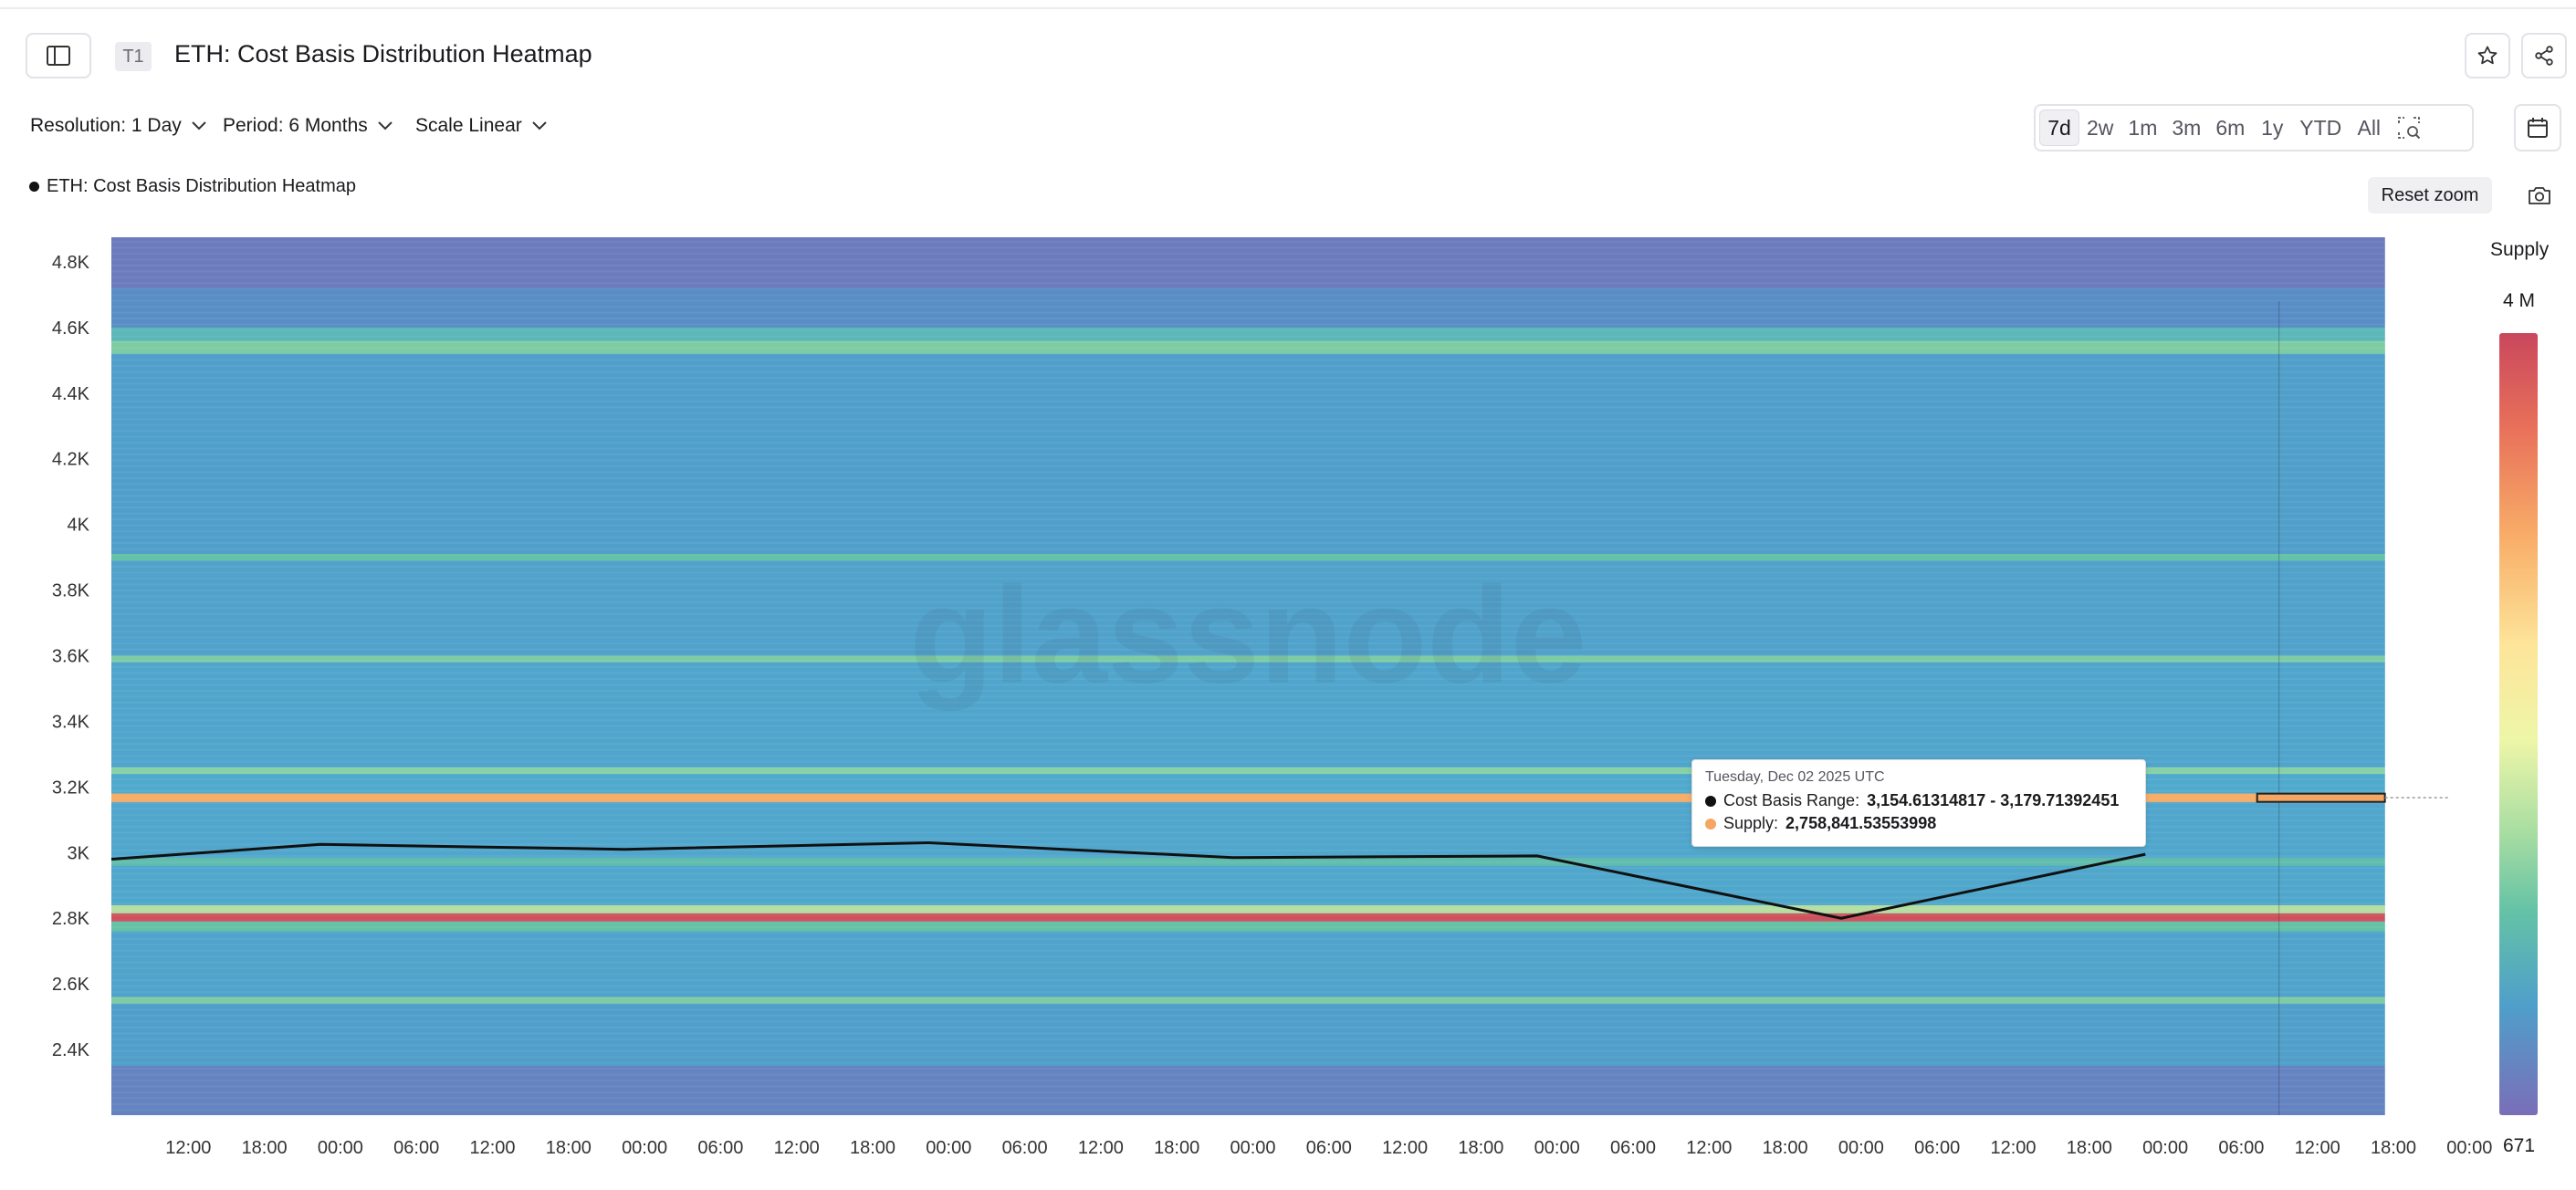 This screenshot has height=1190, width=2576. I want to click on timeframe-1m: 1m, so click(2143, 127).